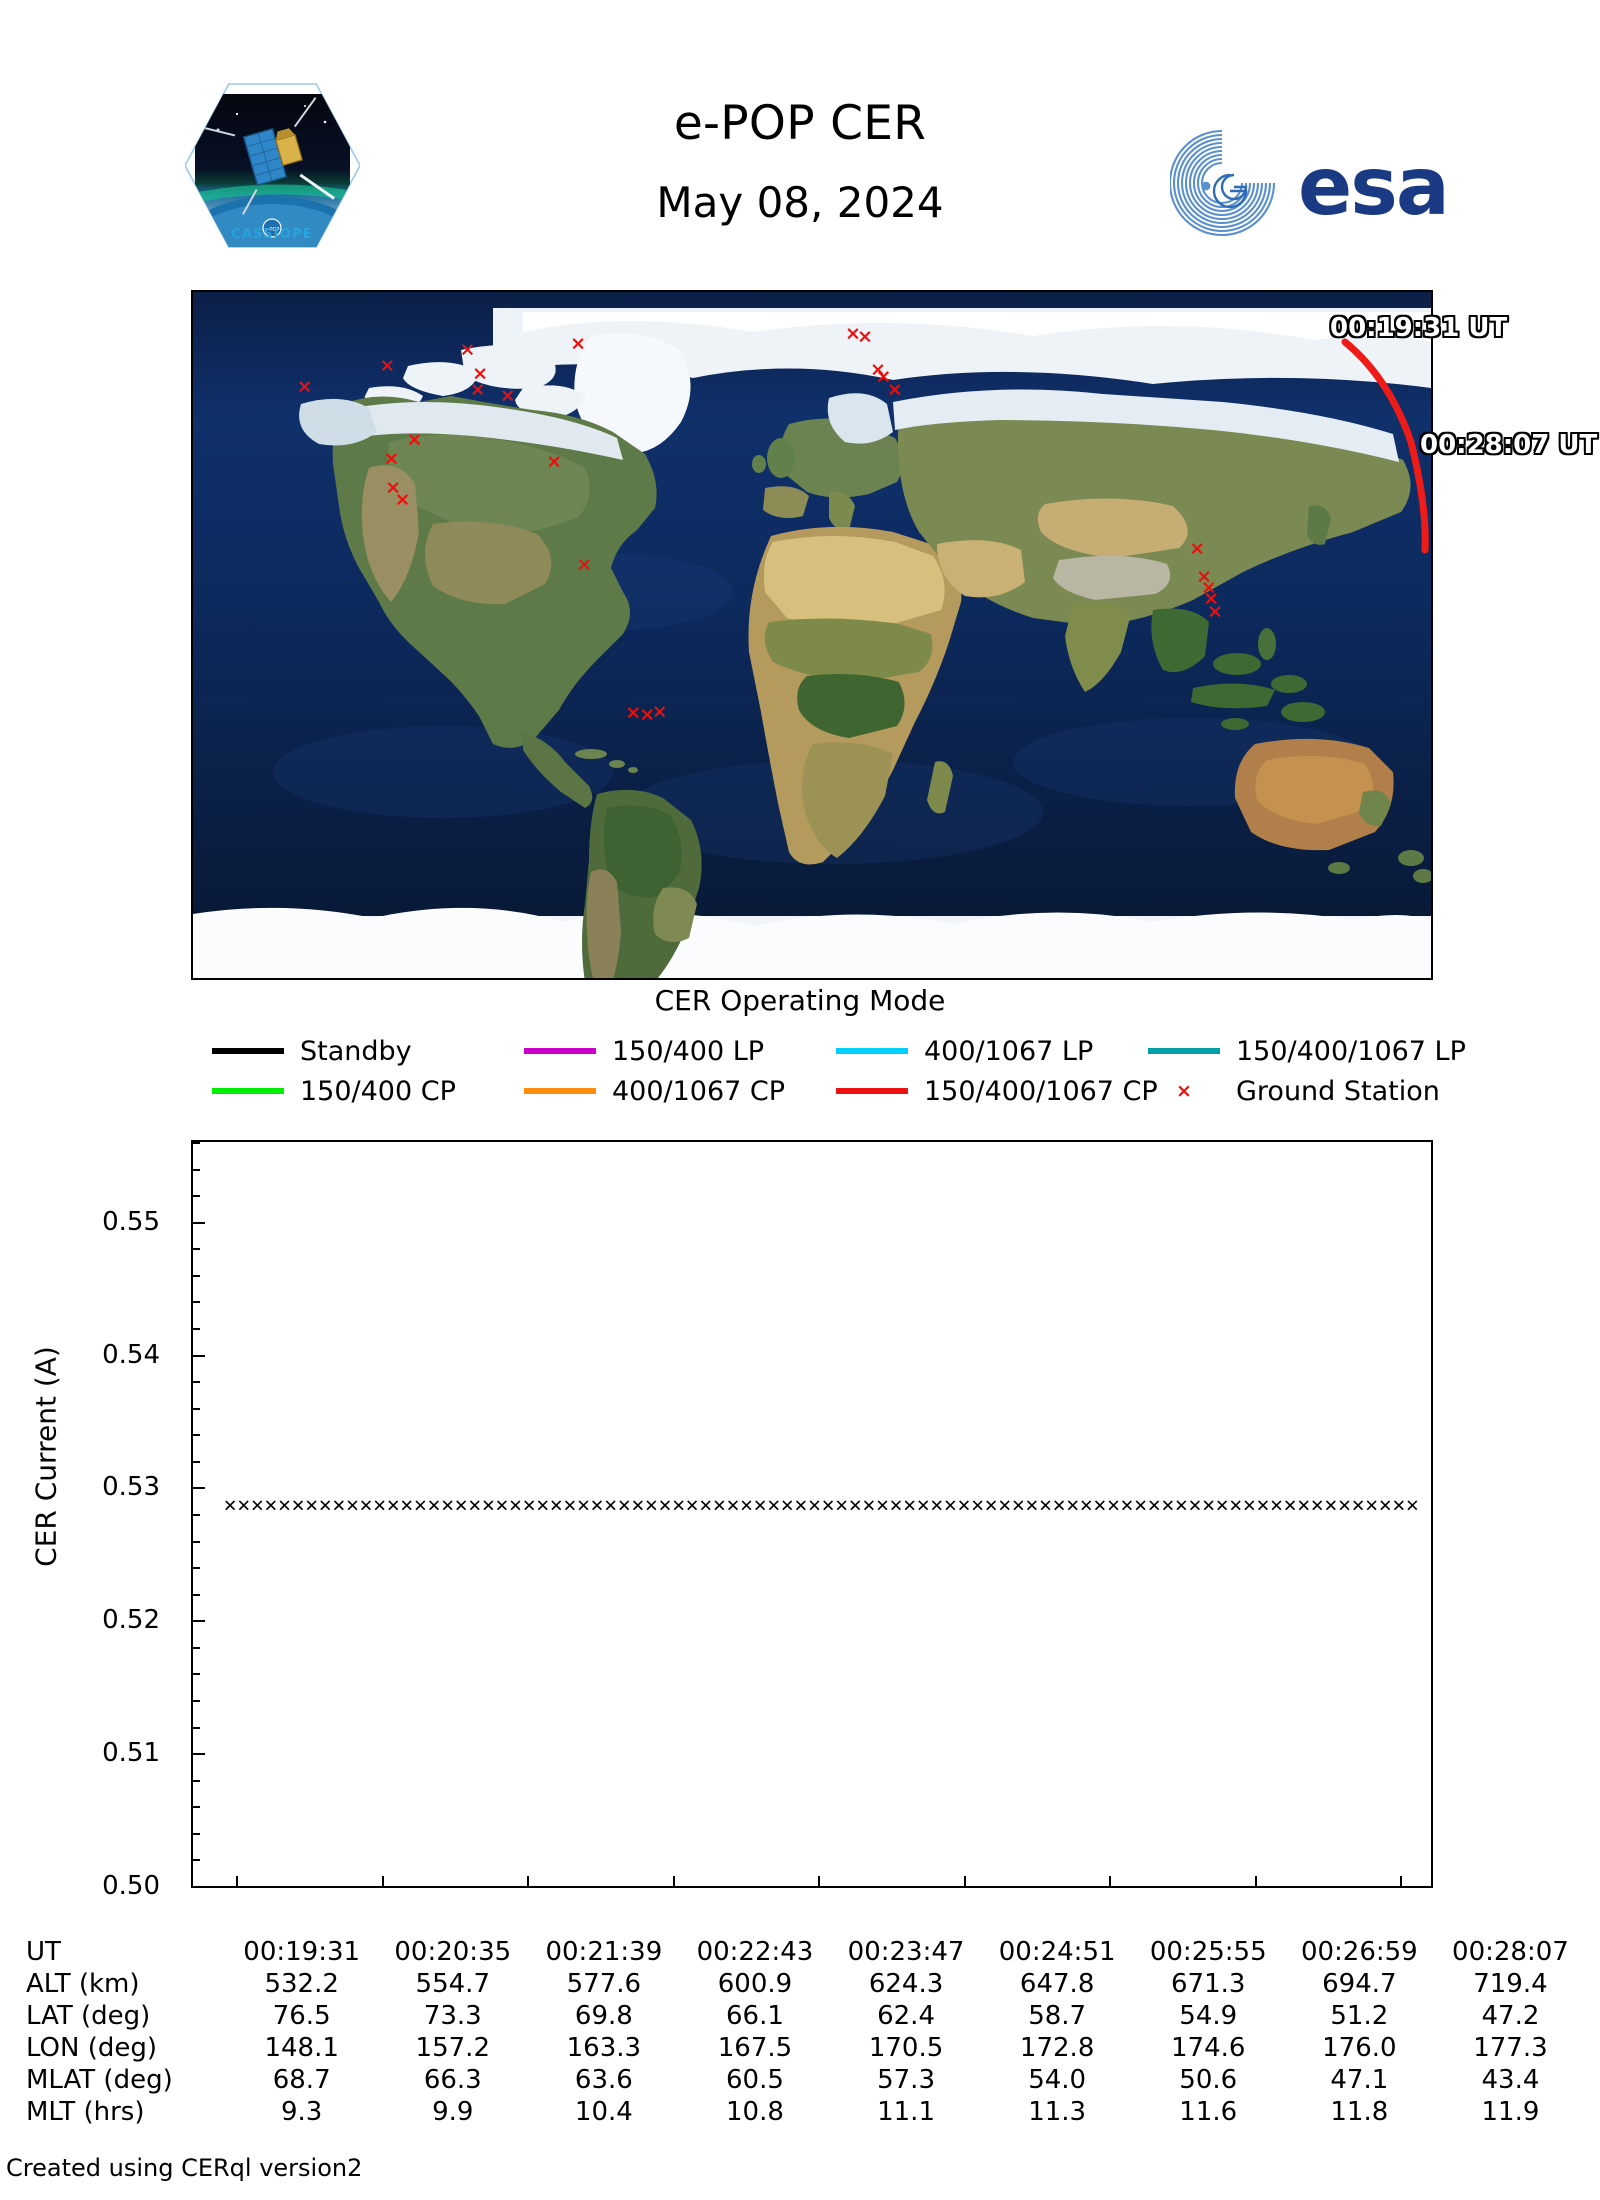  I want to click on legend-label: Standby, so click(356, 1051).